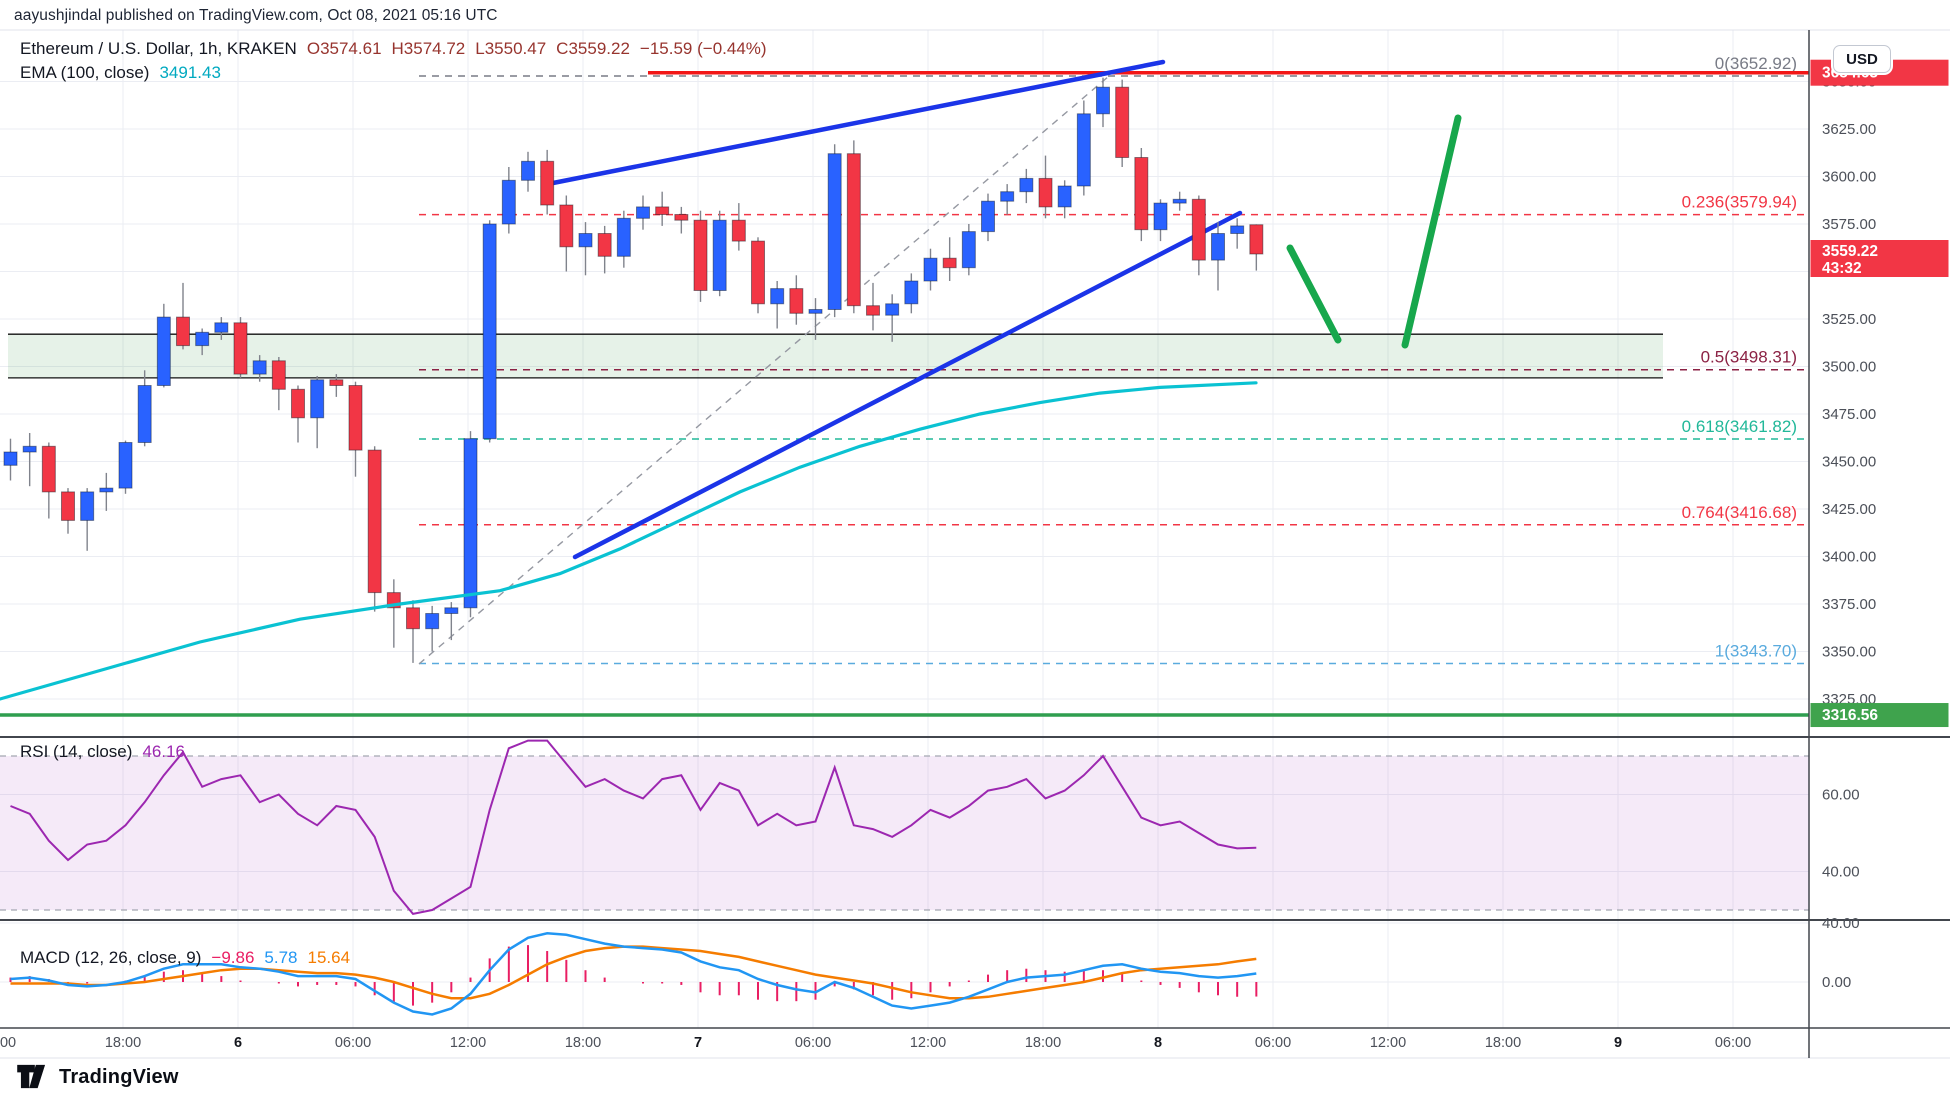 This screenshot has height=1119, width=1950. What do you see at coordinates (1849, 652) in the screenshot?
I see `price-tick-label: 3350.00` at bounding box center [1849, 652].